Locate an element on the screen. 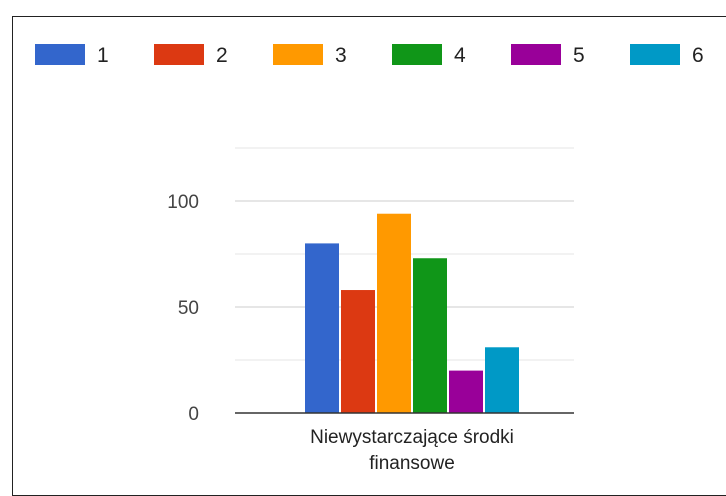  legend-label-5: 5 is located at coordinates (579, 55).